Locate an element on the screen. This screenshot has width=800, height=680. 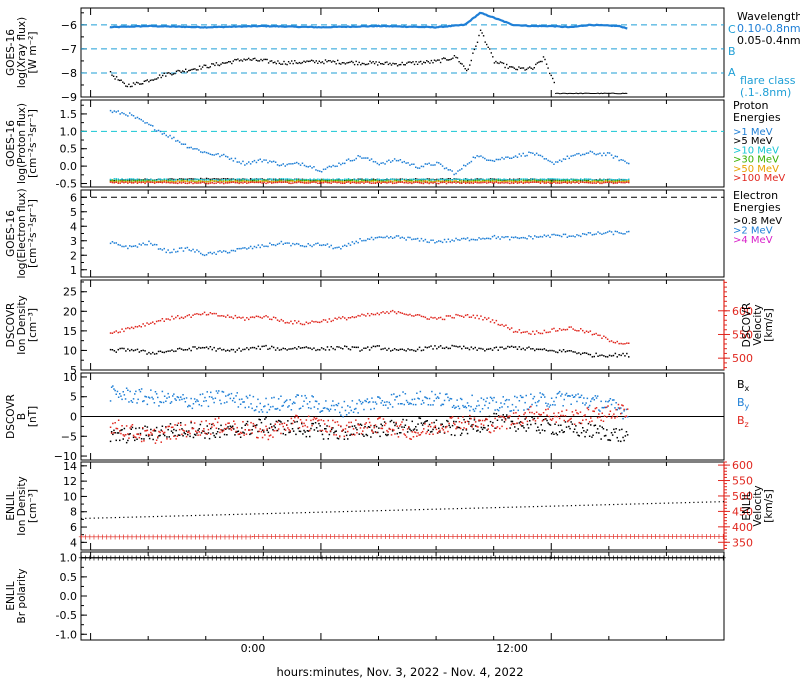
panel-frame is located at coordinates (402, 52).